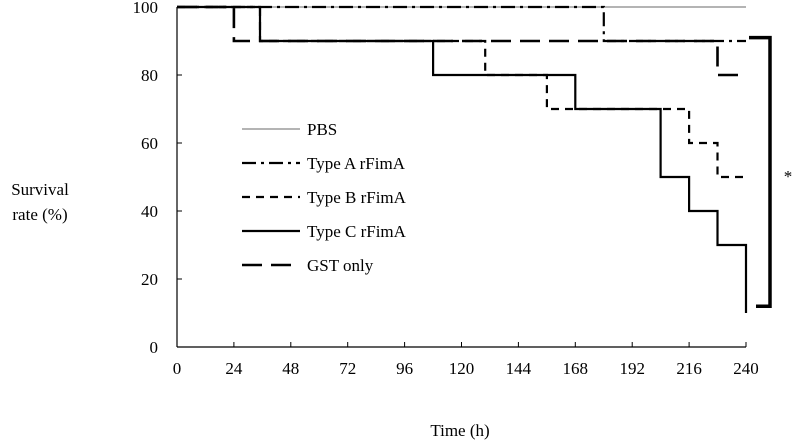 This screenshot has height=443, width=800. Describe the element at coordinates (39, 214) in the screenshot. I see `y-axis-title-line-2: rate (%)` at that location.